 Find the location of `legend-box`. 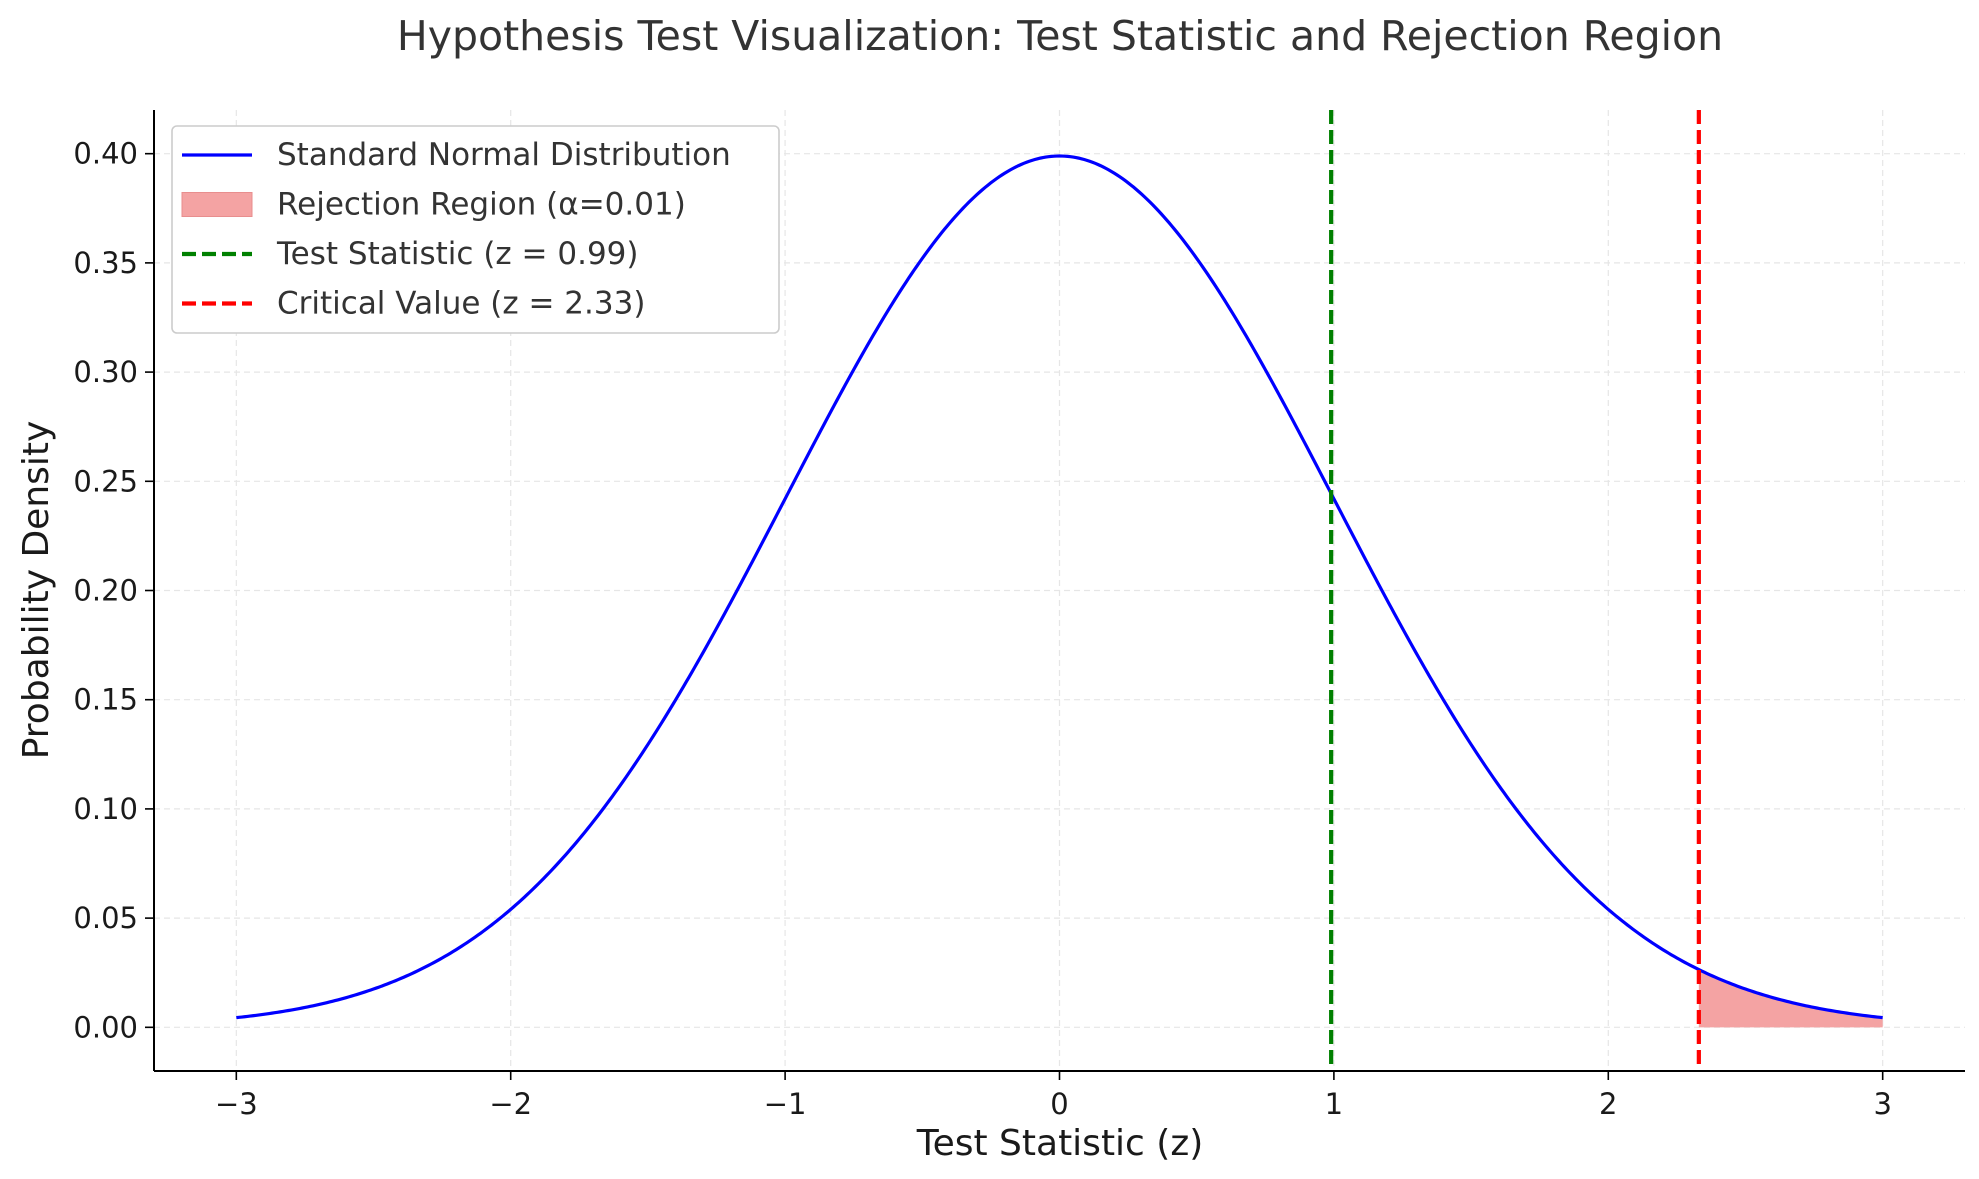

legend-box is located at coordinates (475, 229).